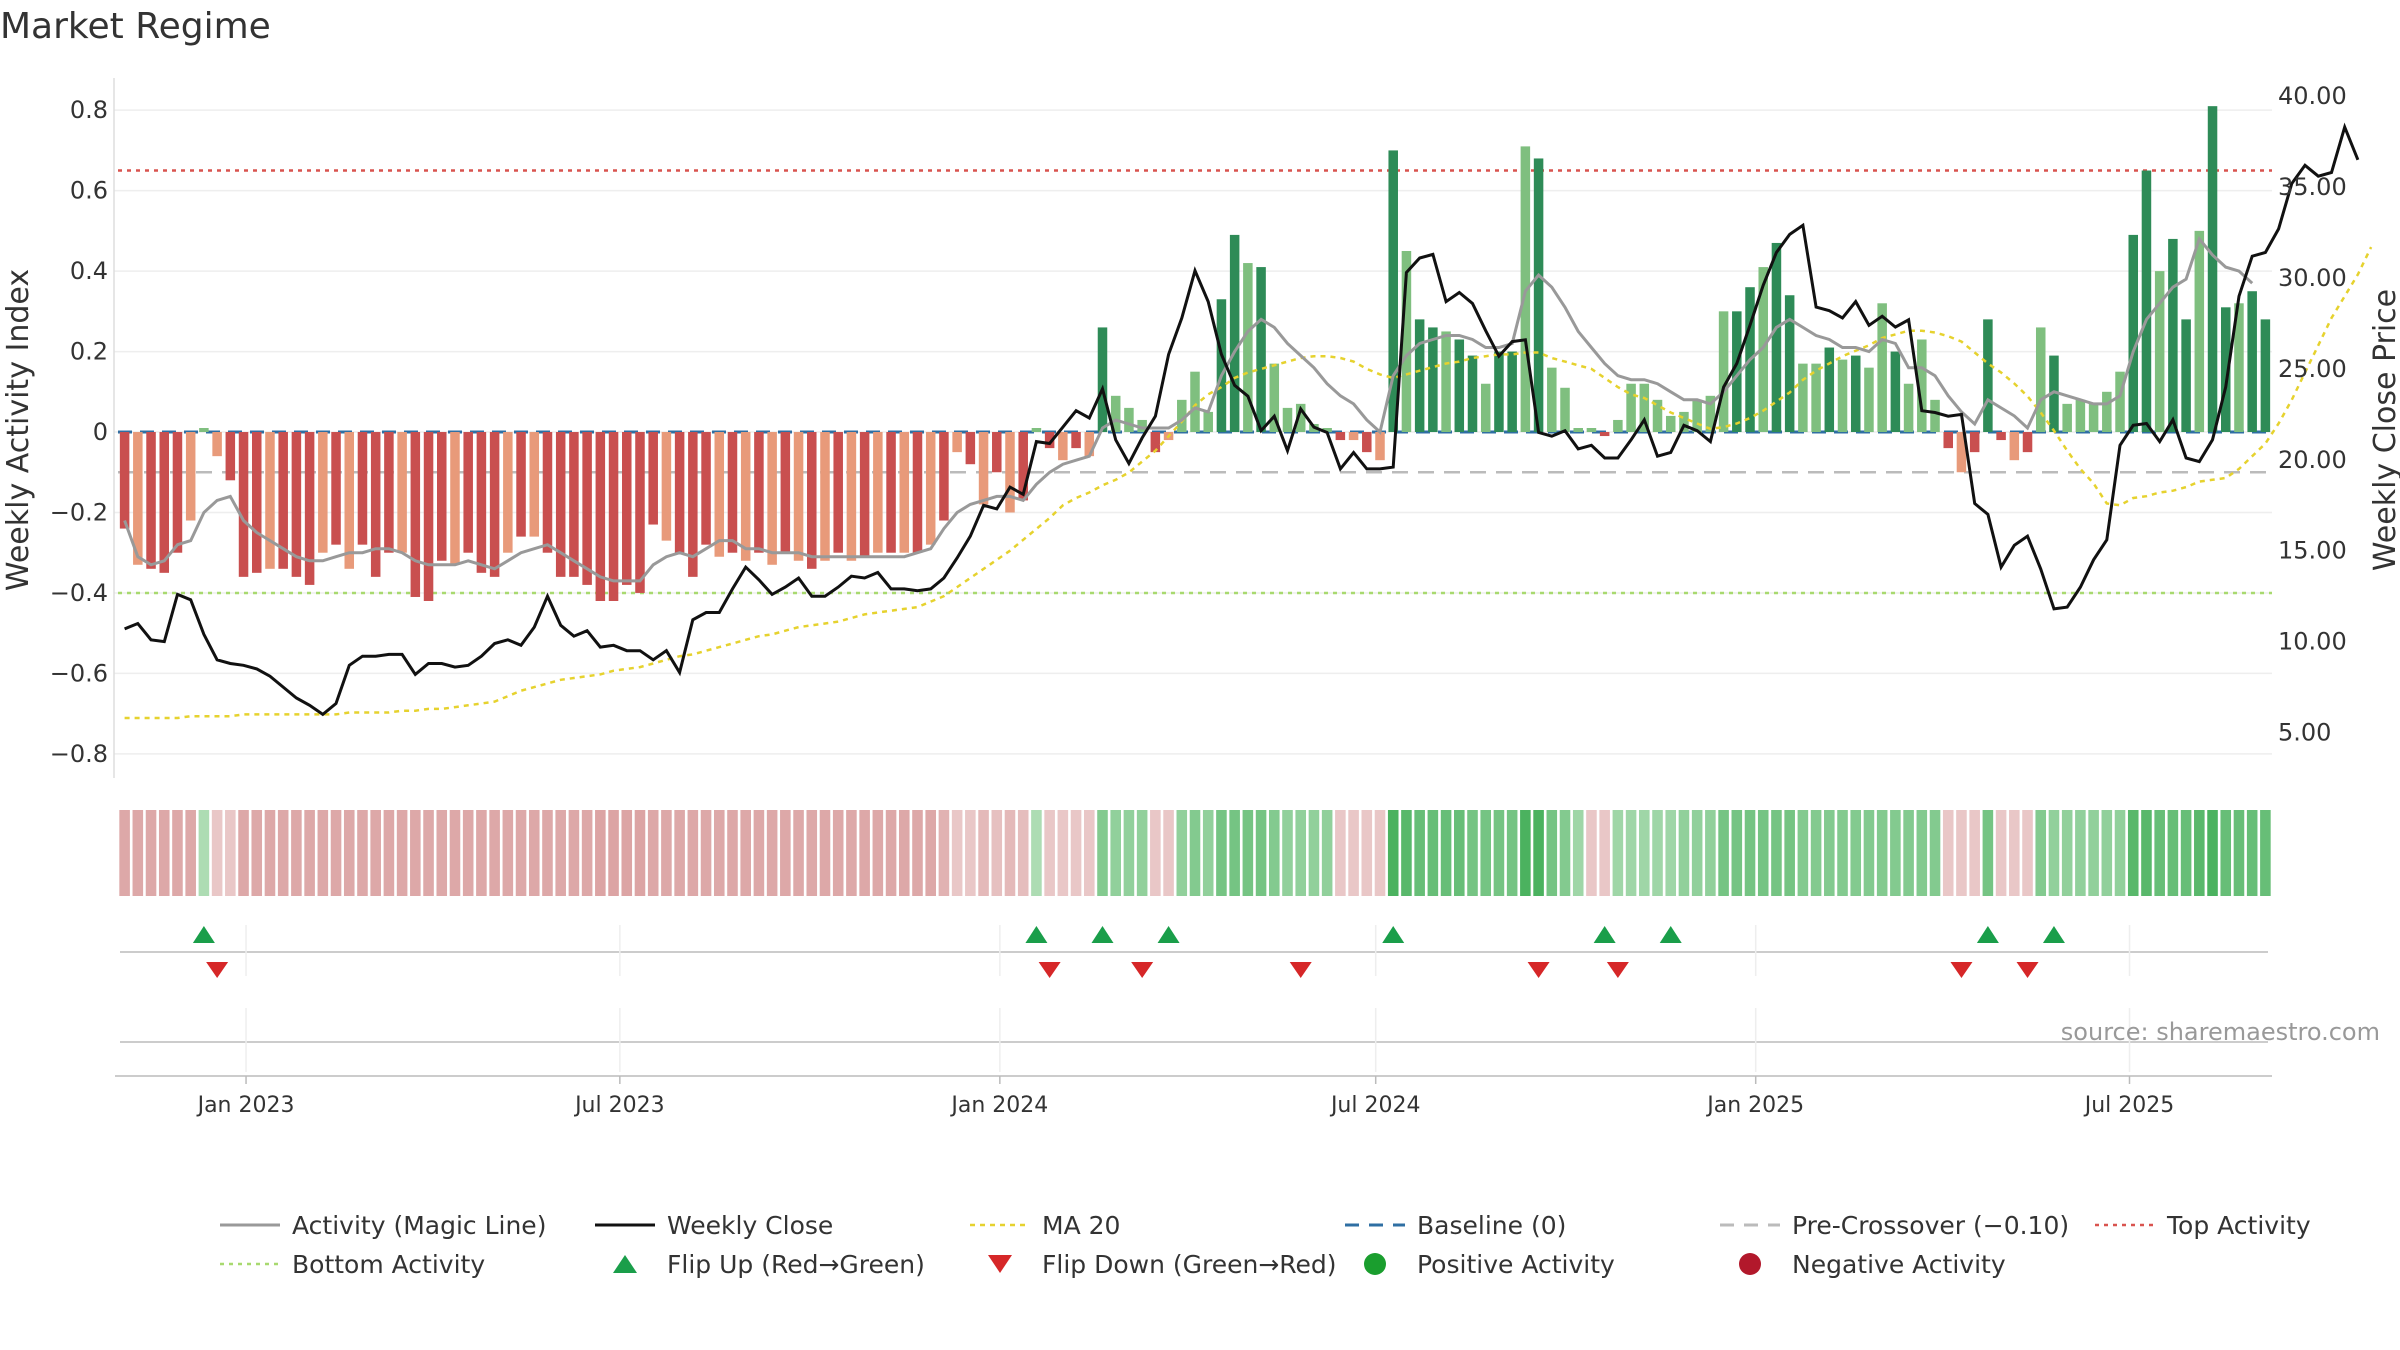  I want to click on regime-strip, so click(1195, 853).